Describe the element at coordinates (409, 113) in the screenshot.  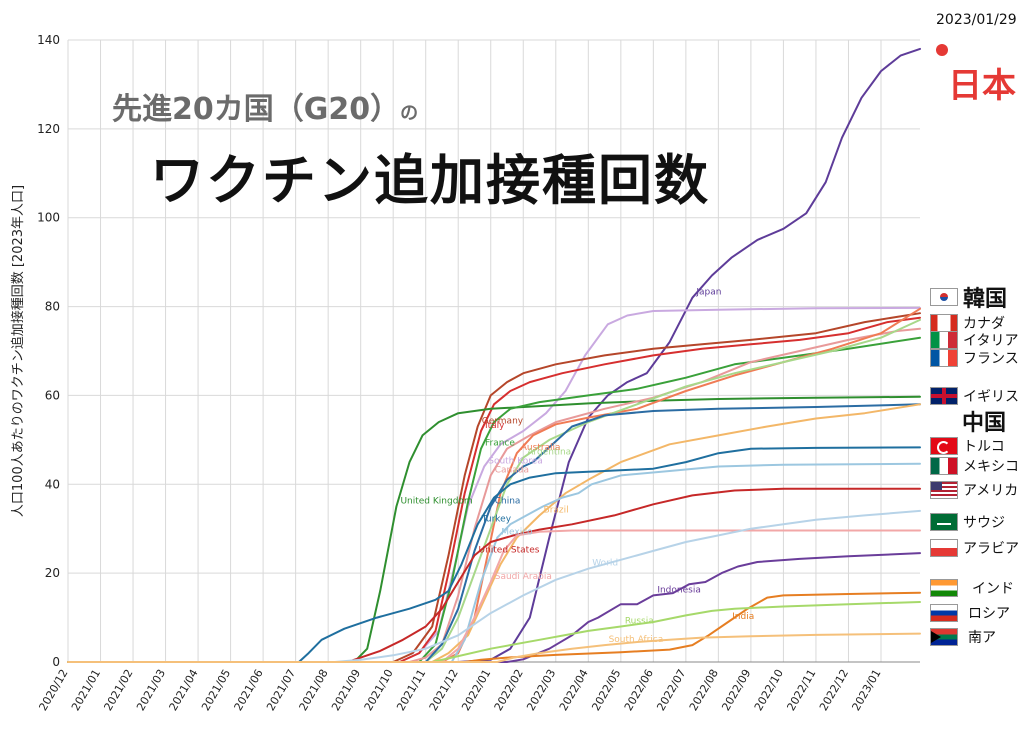
I see `subtitle-particle: の` at that location.